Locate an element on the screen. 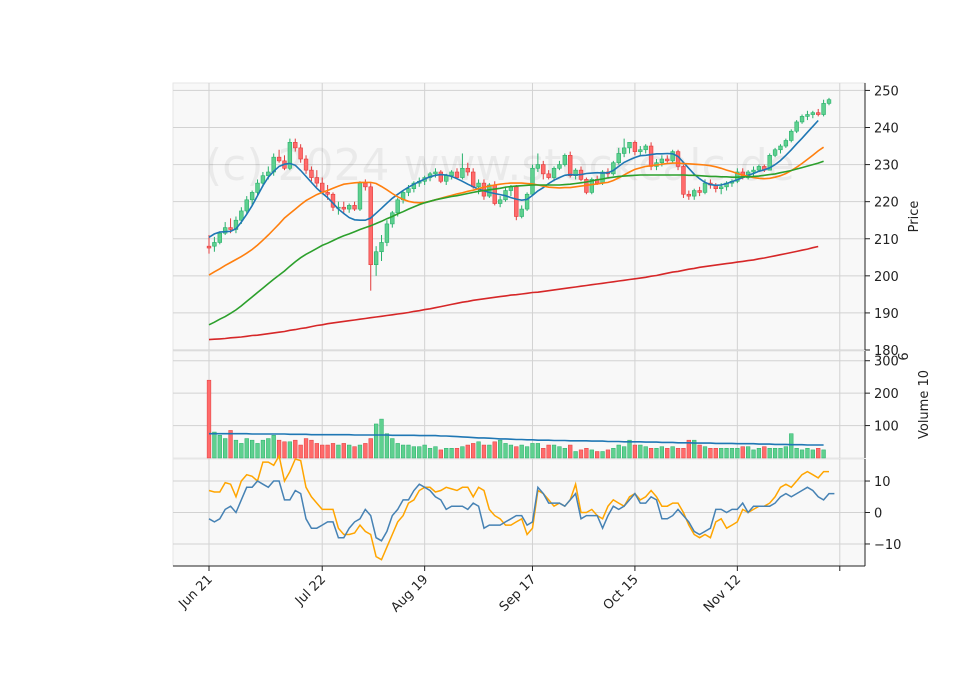 Image resolution: width=960 pixels, height=690 pixels. x-tick-label: Sep 17 is located at coordinates (518, 593).